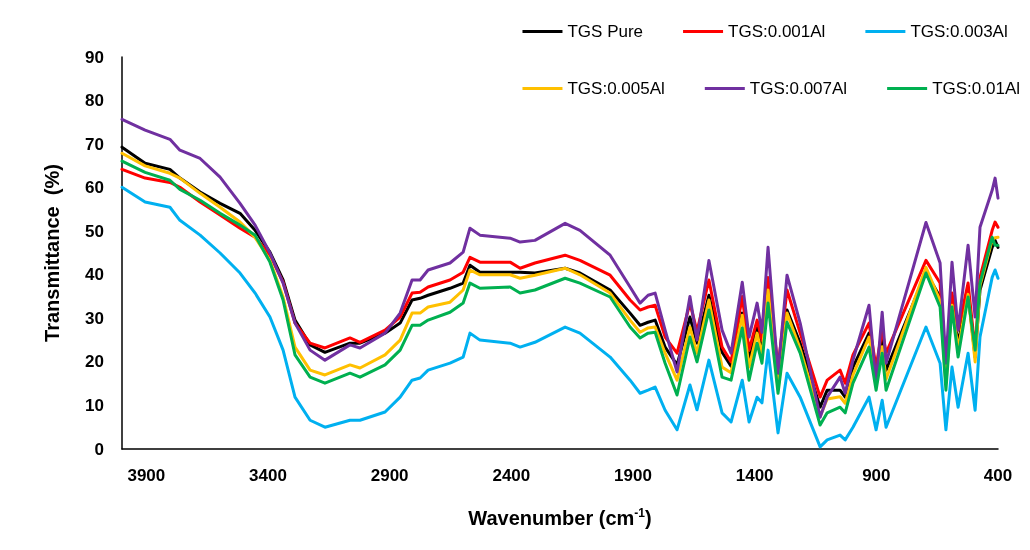 The height and width of the screenshot is (550, 1030). Describe the element at coordinates (777, 31) in the screenshot. I see `legend-label: TGS:0.001Al` at that location.